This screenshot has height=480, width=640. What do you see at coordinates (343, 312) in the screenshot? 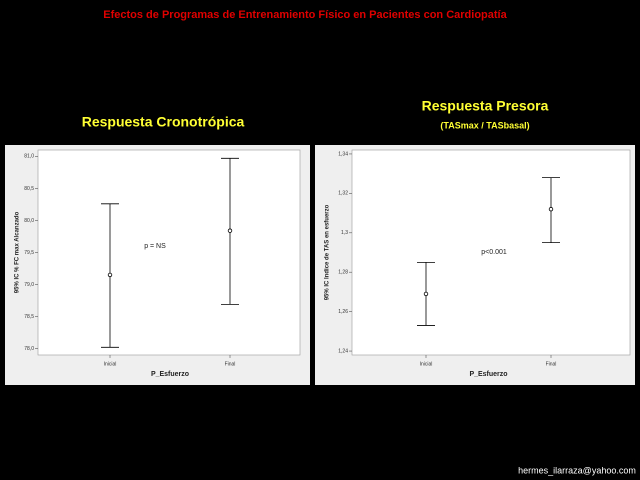
I see `y-tick-label: 1,26` at bounding box center [343, 312].